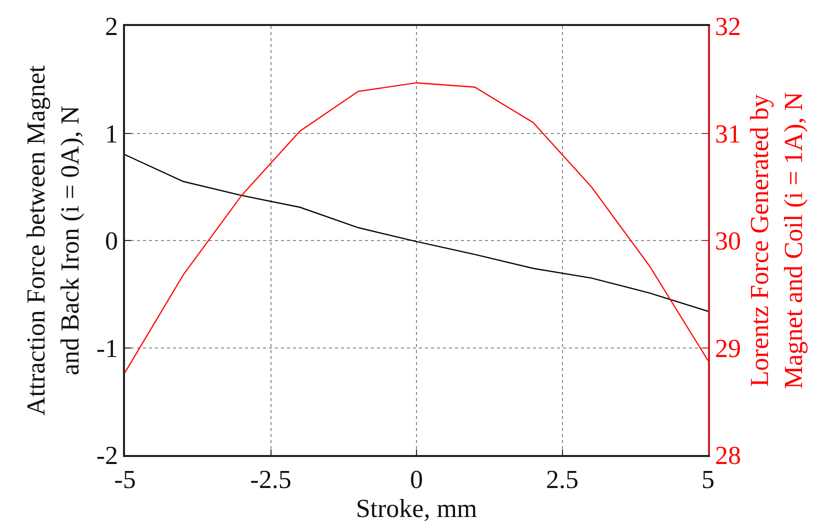 The width and height of the screenshot is (836, 531). What do you see at coordinates (727, 348) in the screenshot?
I see `y2-tick-label: 29` at bounding box center [727, 348].